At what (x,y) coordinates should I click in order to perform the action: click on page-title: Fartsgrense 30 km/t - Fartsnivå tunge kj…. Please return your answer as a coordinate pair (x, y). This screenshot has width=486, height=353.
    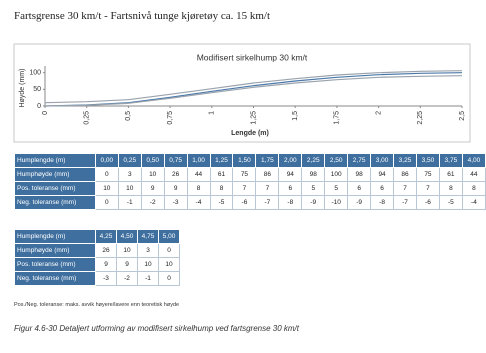
    Looking at the image, I should click on (142, 16).